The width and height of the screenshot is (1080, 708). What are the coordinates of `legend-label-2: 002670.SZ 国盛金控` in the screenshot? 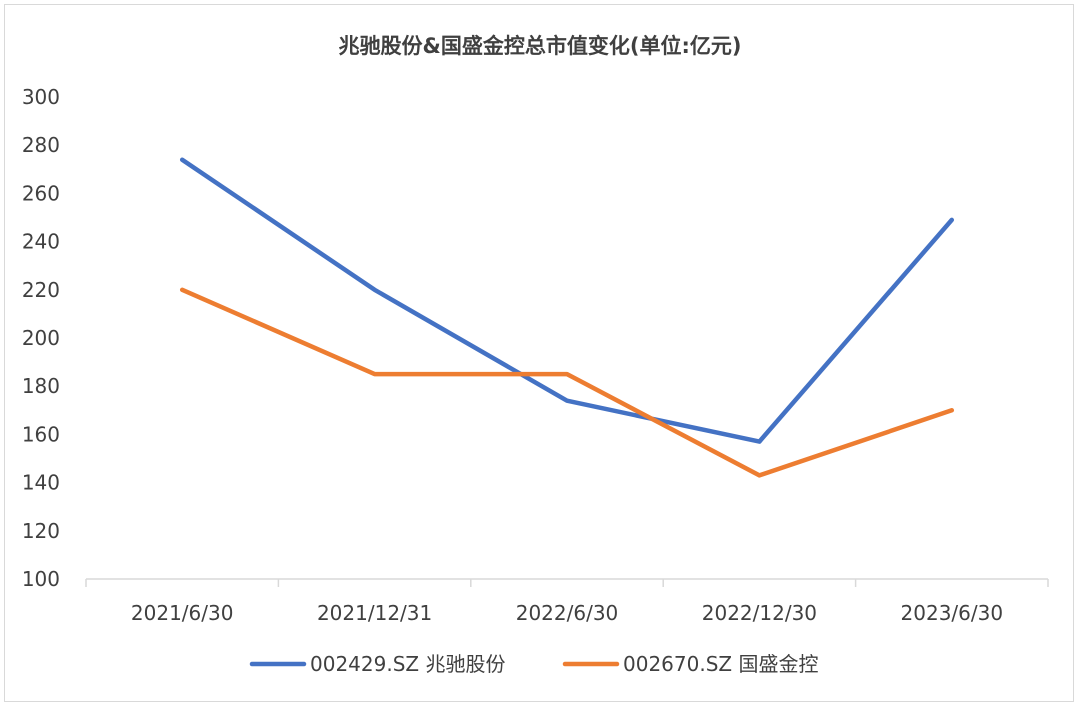 It's located at (720, 664).